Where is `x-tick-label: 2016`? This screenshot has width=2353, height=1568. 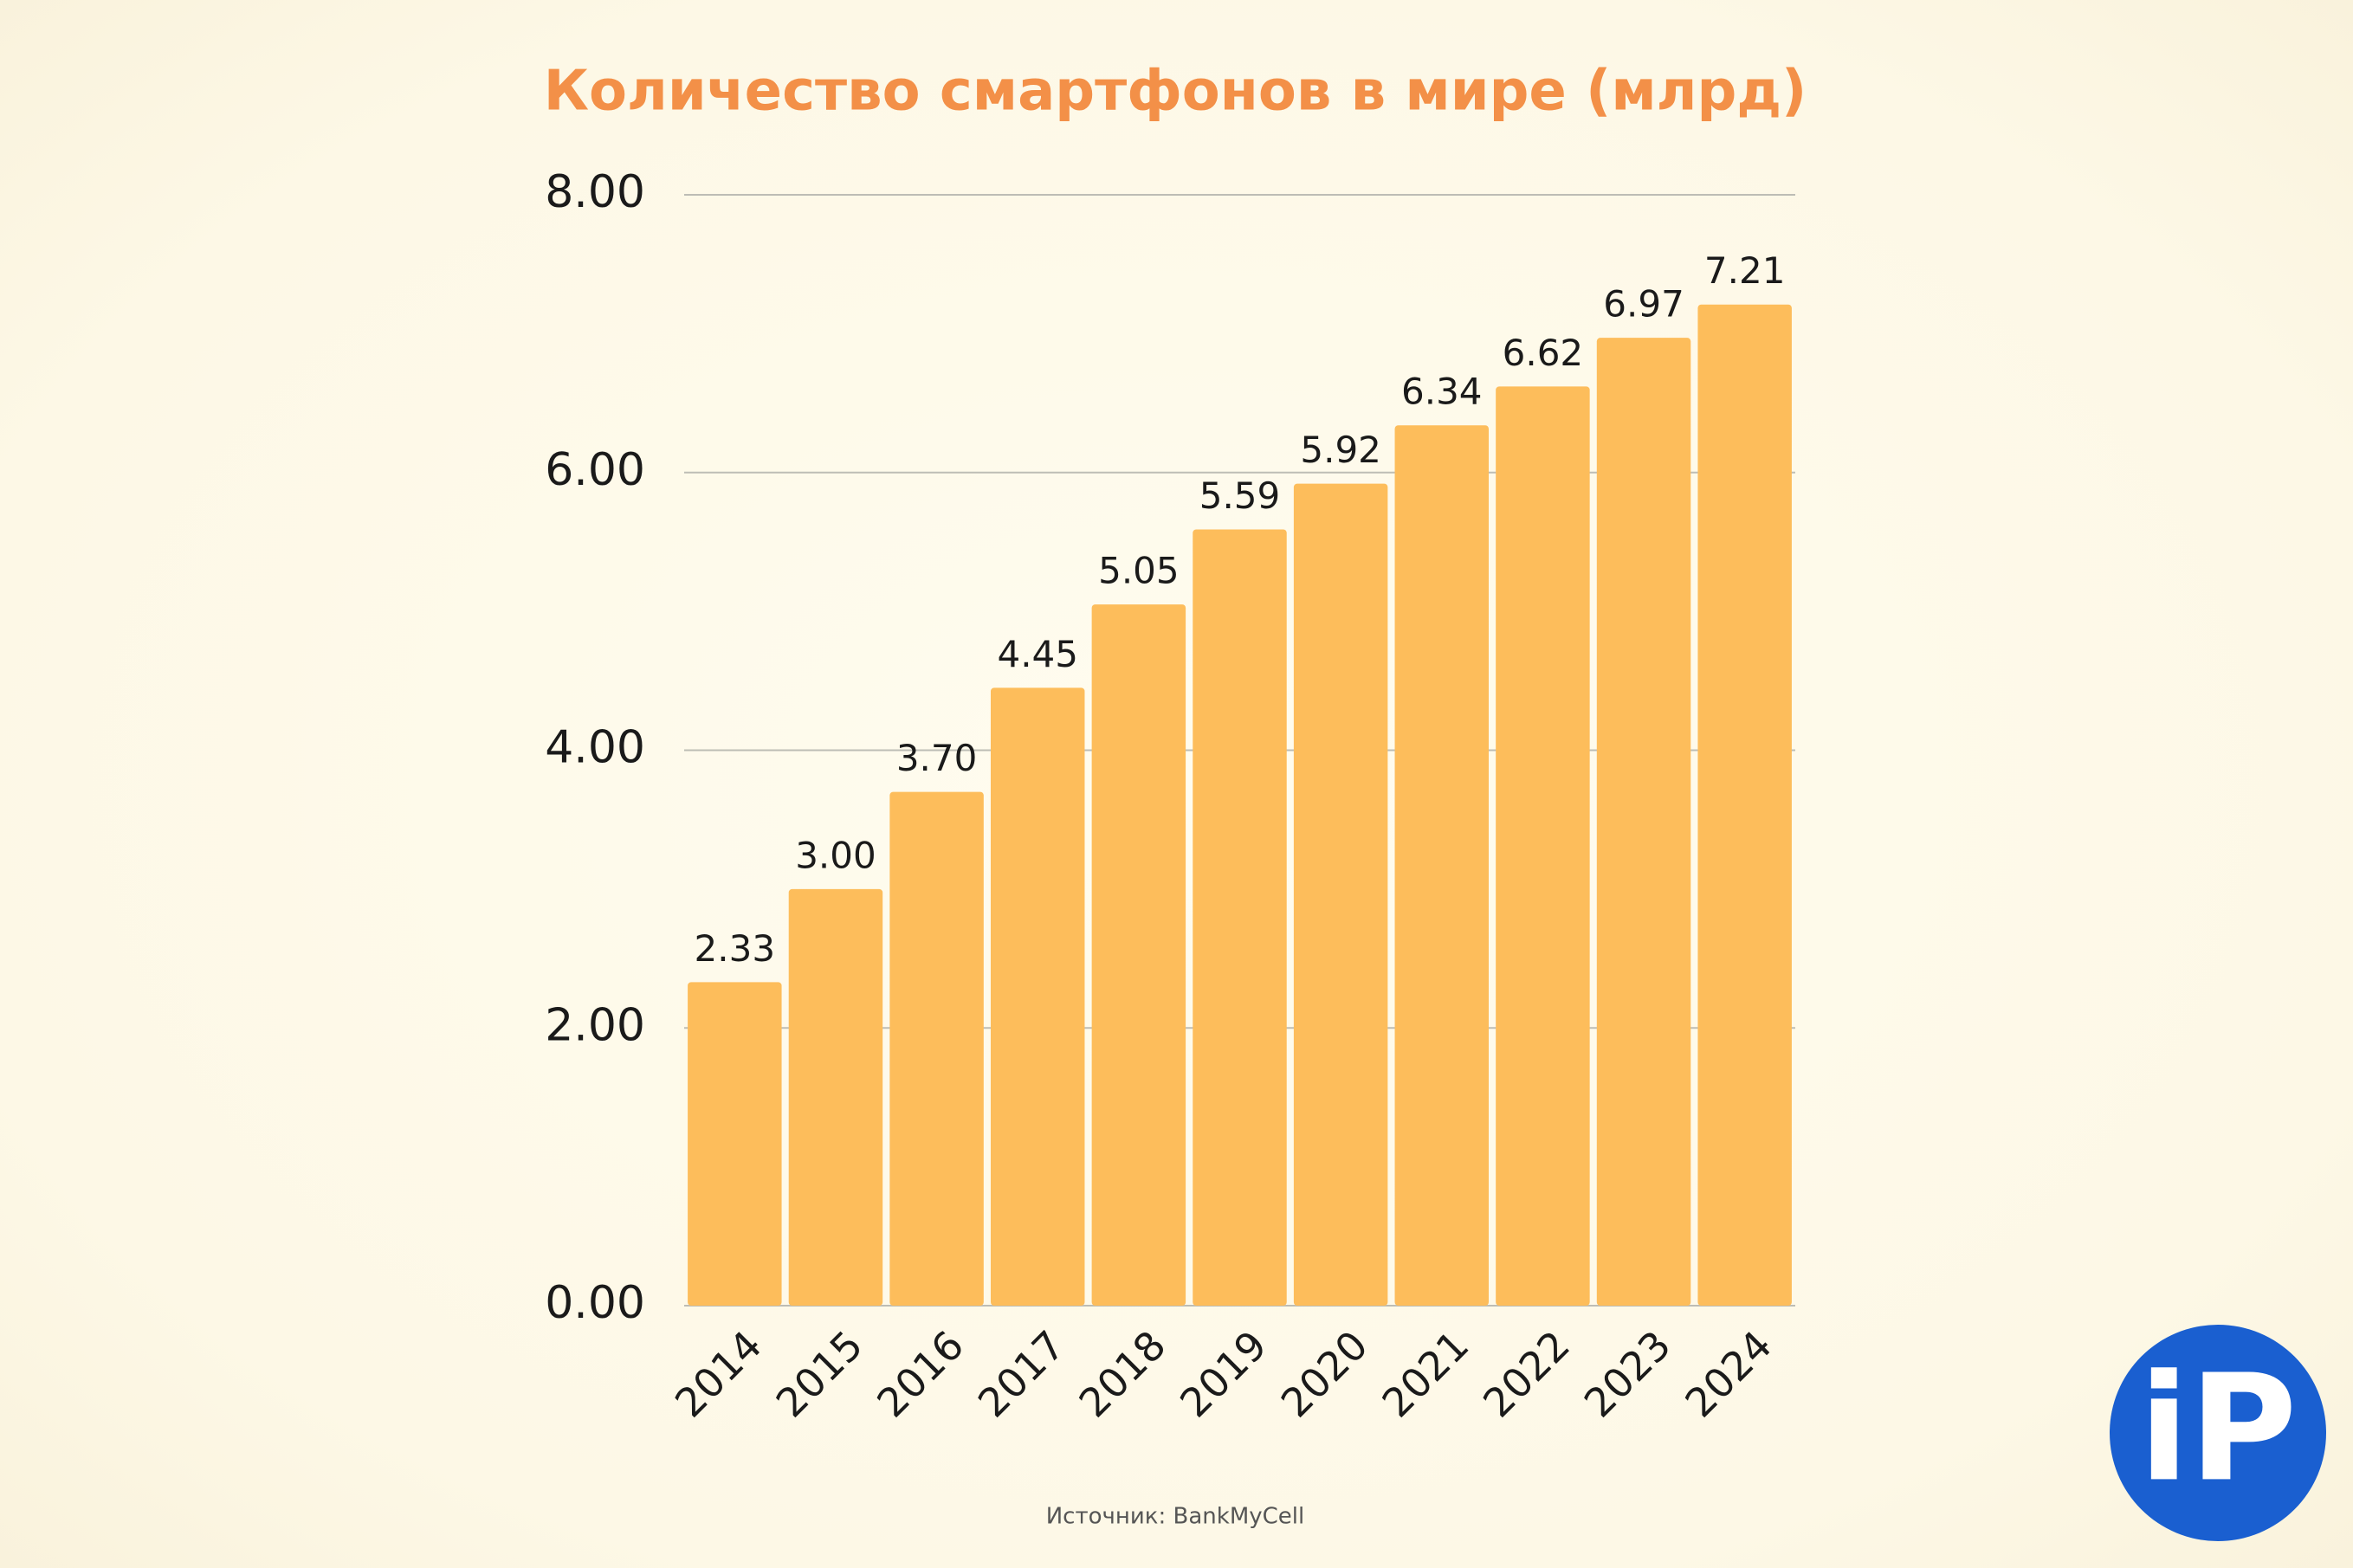
x-tick-label: 2016 is located at coordinates (920, 1373).